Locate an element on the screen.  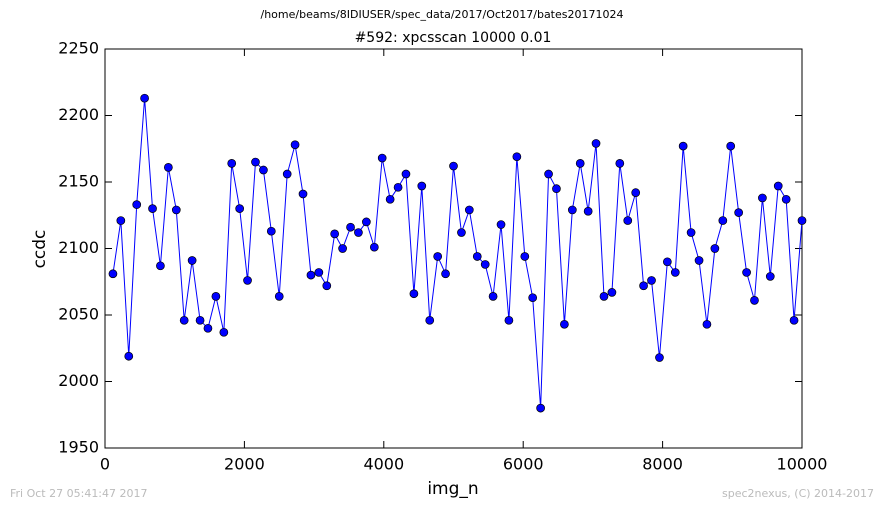
y-tick-label: 2200 is located at coordinates (78, 114).